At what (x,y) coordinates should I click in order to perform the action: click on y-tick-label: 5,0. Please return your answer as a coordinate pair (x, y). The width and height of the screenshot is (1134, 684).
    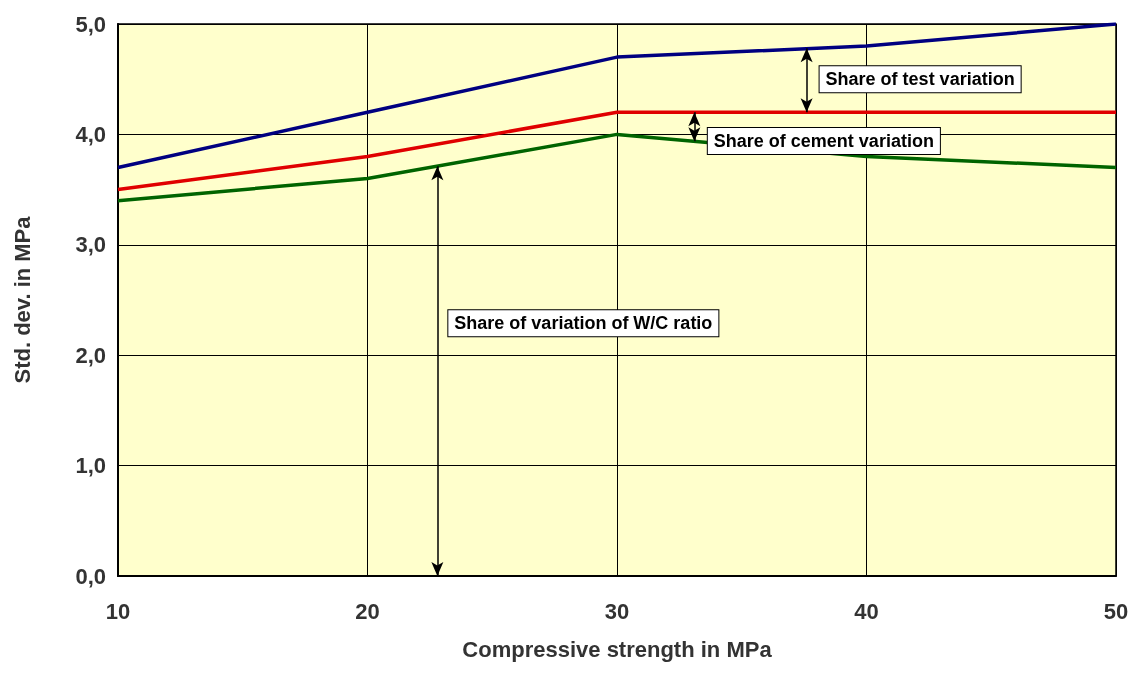
    Looking at the image, I should click on (90, 24).